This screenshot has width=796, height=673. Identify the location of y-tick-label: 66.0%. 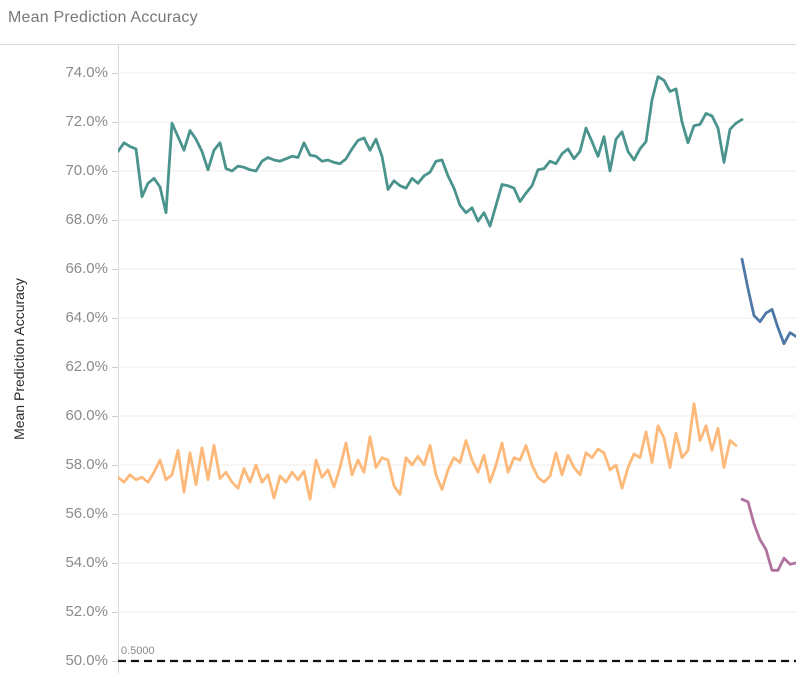
(86, 268).